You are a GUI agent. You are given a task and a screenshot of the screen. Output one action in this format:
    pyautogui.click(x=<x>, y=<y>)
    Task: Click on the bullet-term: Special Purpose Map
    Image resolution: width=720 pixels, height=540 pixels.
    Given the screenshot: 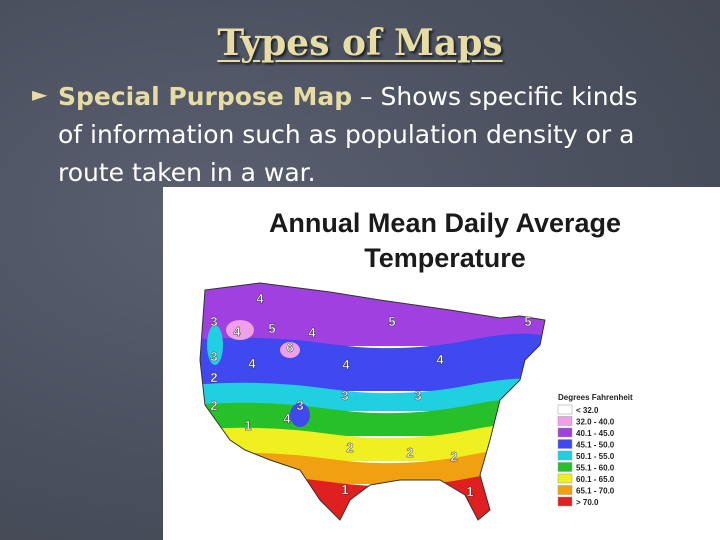 What is the action you would take?
    pyautogui.click(x=205, y=96)
    